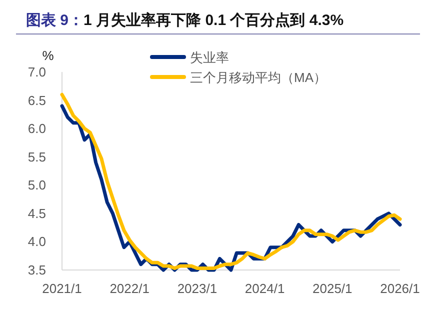 This screenshot has width=430, height=325. Describe the element at coordinates (37, 270) in the screenshot. I see `y-tick-label: 3.5` at that location.